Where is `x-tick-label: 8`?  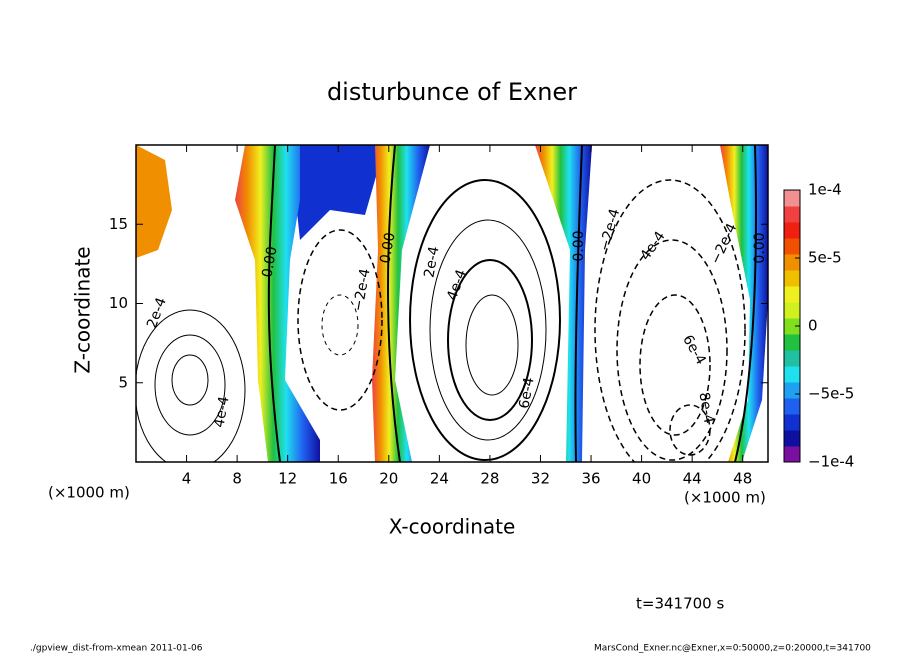 x-tick-label: 8 is located at coordinates (237, 479).